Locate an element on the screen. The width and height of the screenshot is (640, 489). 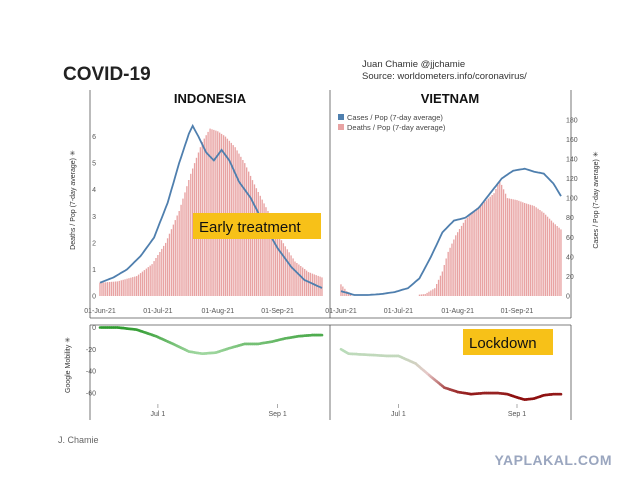
lockdown-text: Lockdown is located at coordinates (503, 343).